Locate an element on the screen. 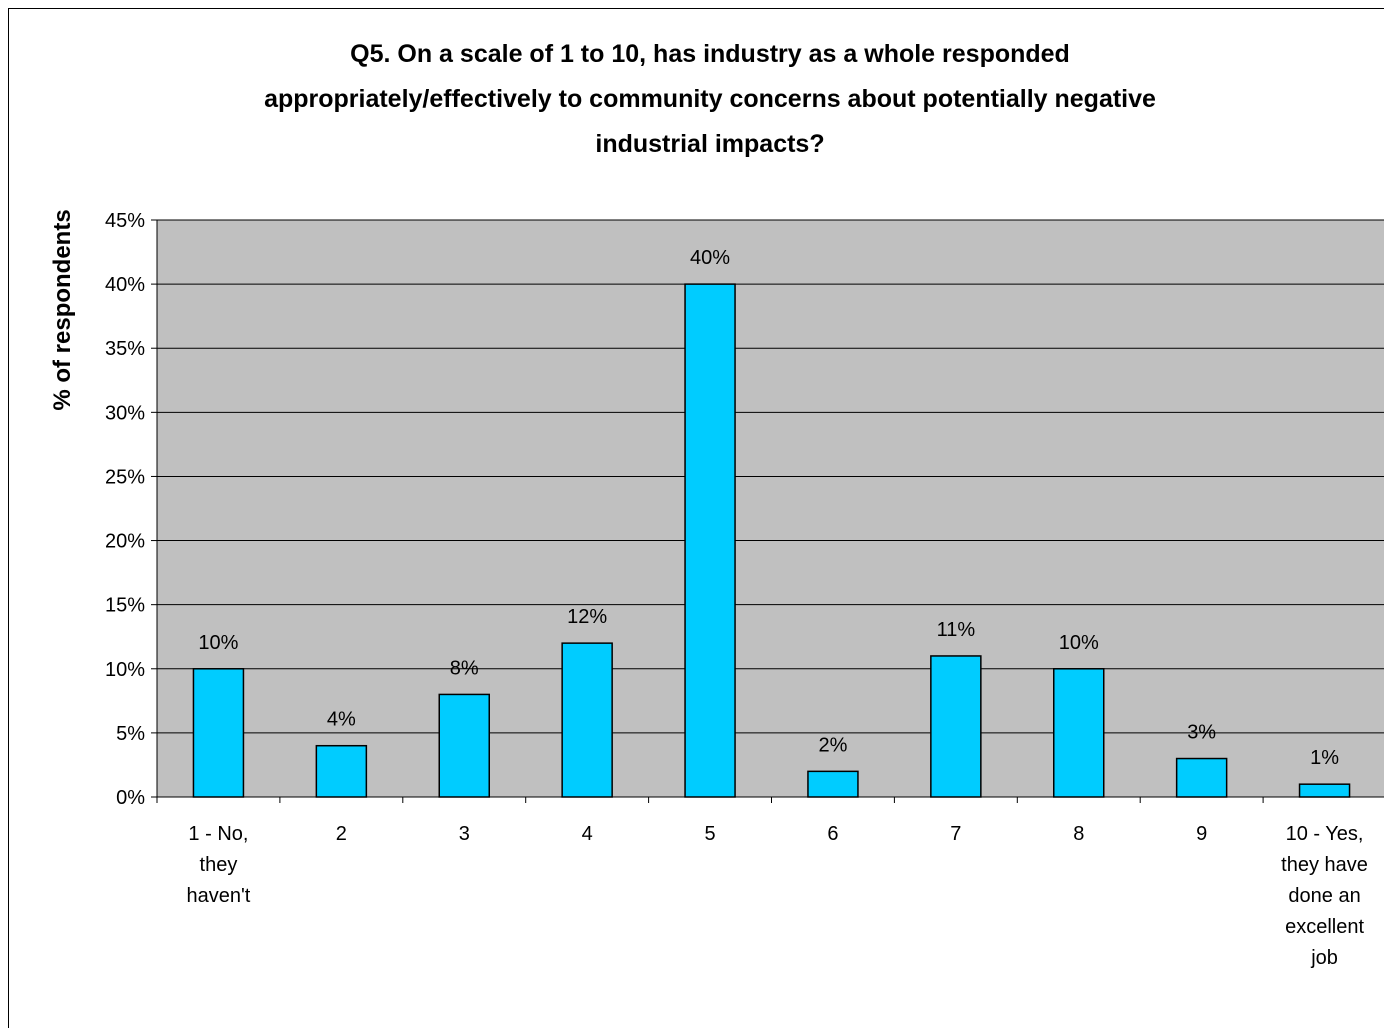 The image size is (1384, 1028). x-tick-label: 4 is located at coordinates (587, 834).